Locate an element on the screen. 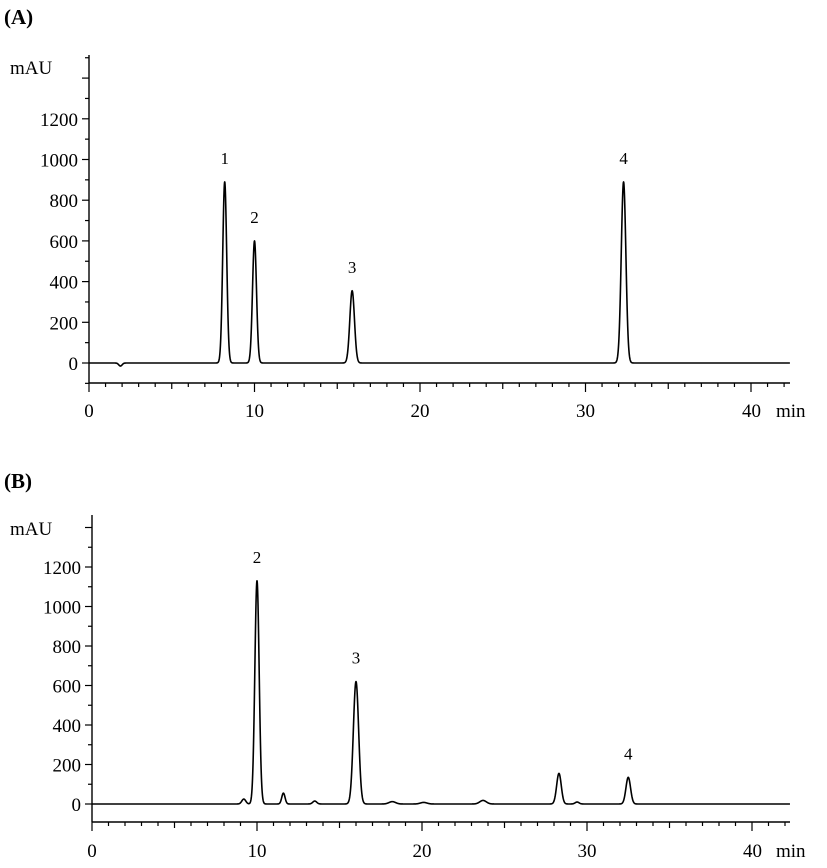  panel-a-peak-label-2: 2 is located at coordinates (254, 217).